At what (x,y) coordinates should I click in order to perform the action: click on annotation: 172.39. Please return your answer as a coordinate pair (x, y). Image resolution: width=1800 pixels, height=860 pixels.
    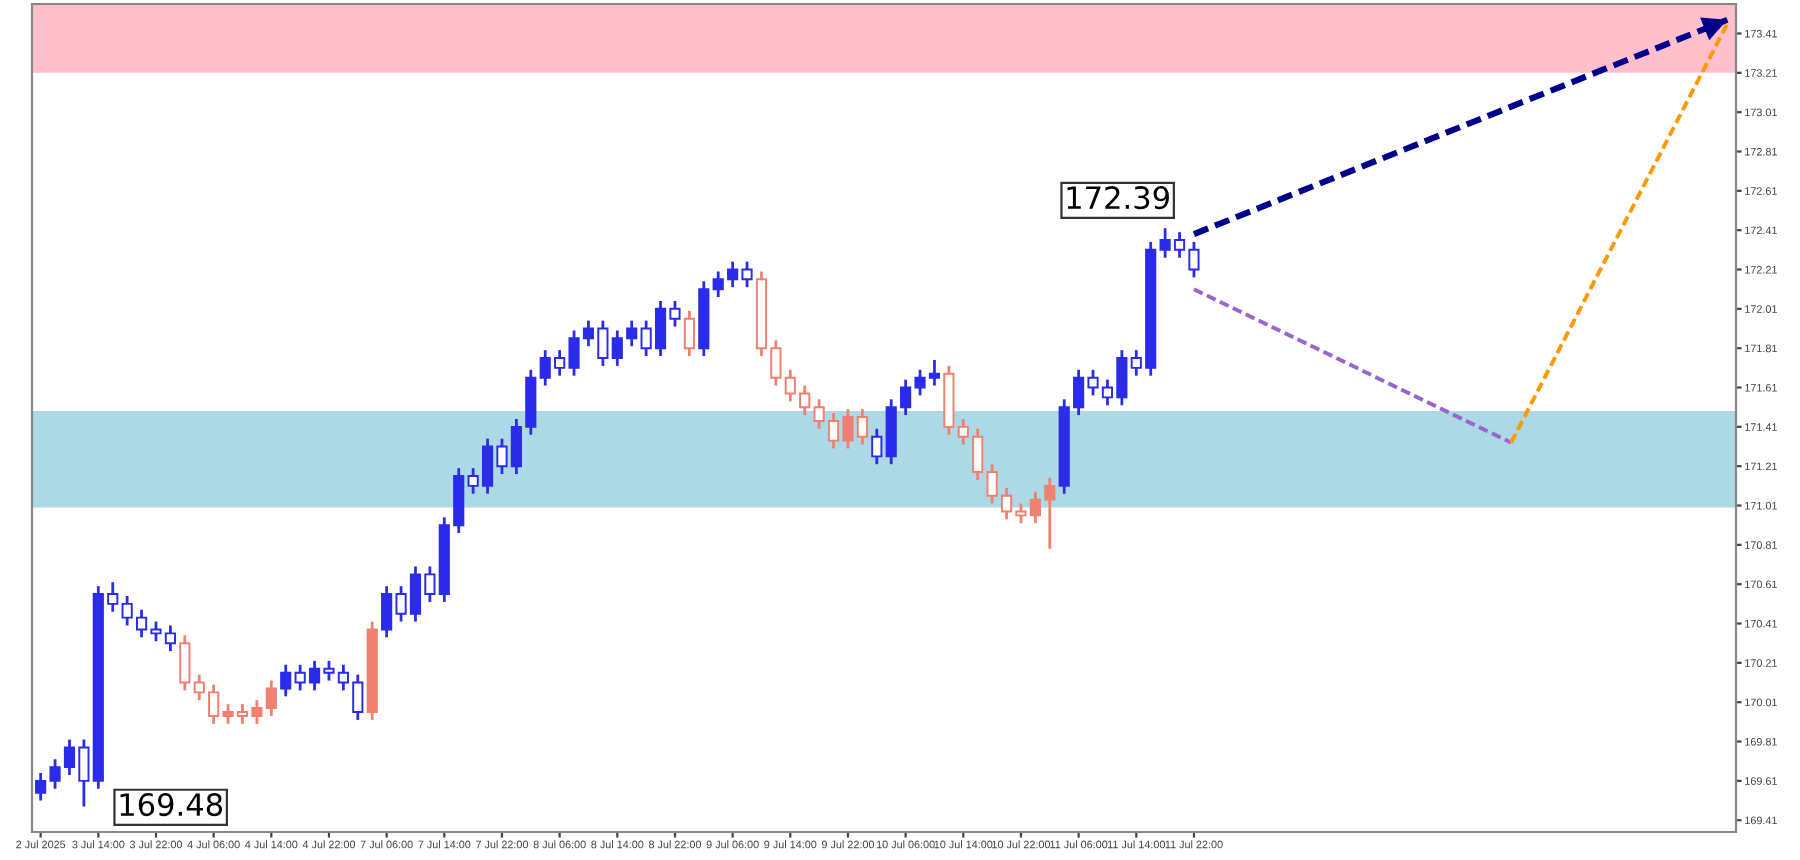
    Looking at the image, I should click on (1118, 198).